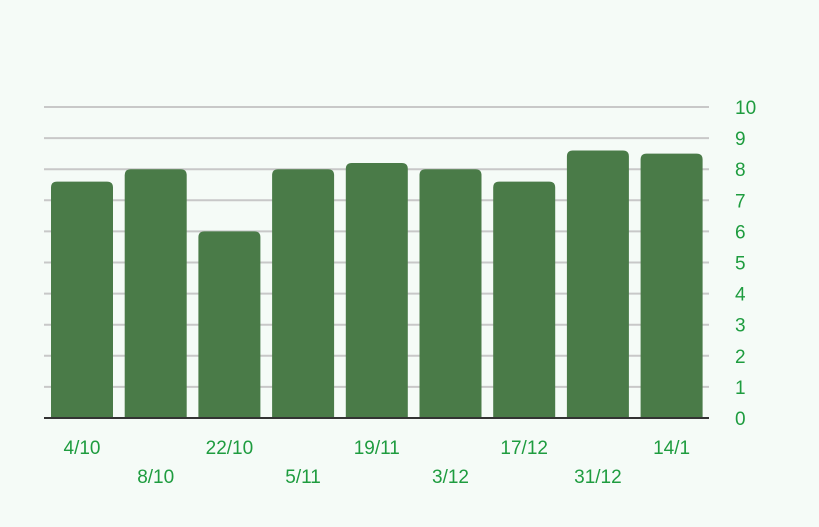 The image size is (819, 527). I want to click on y-tick-label: 0, so click(740, 419).